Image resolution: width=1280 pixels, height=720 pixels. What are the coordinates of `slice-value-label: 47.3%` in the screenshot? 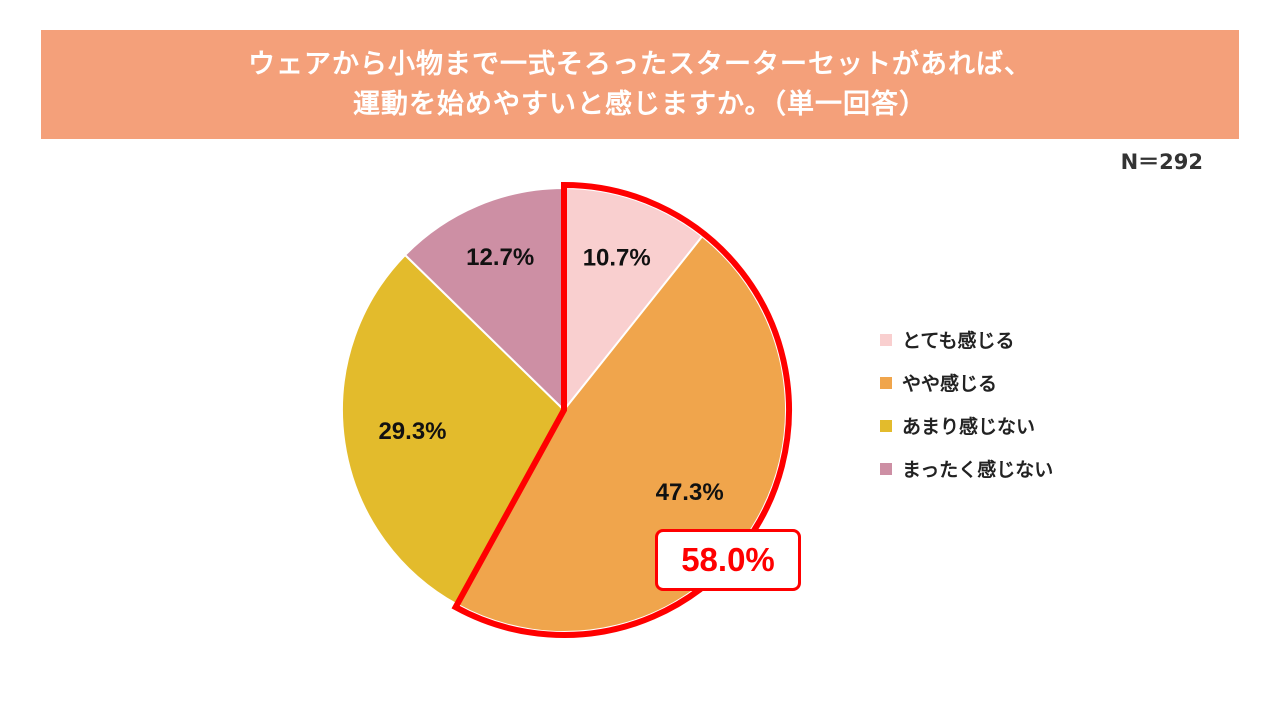 It's located at (690, 492).